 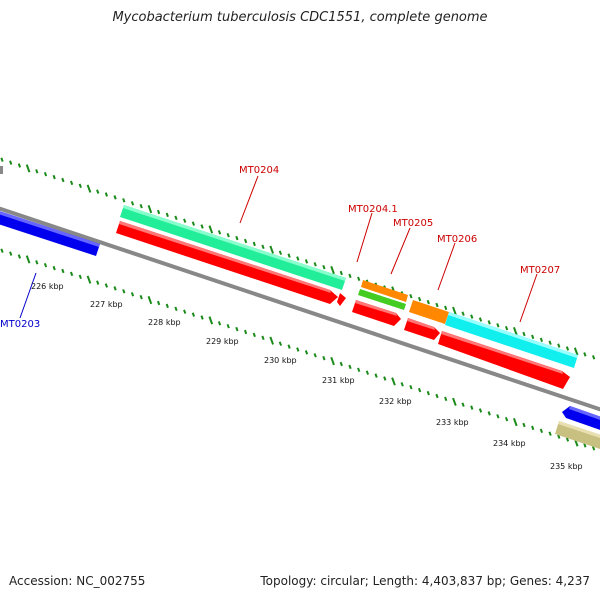 What do you see at coordinates (421, 324) in the screenshot?
I see `feature-mt0206-cds-highlight` at bounding box center [421, 324].